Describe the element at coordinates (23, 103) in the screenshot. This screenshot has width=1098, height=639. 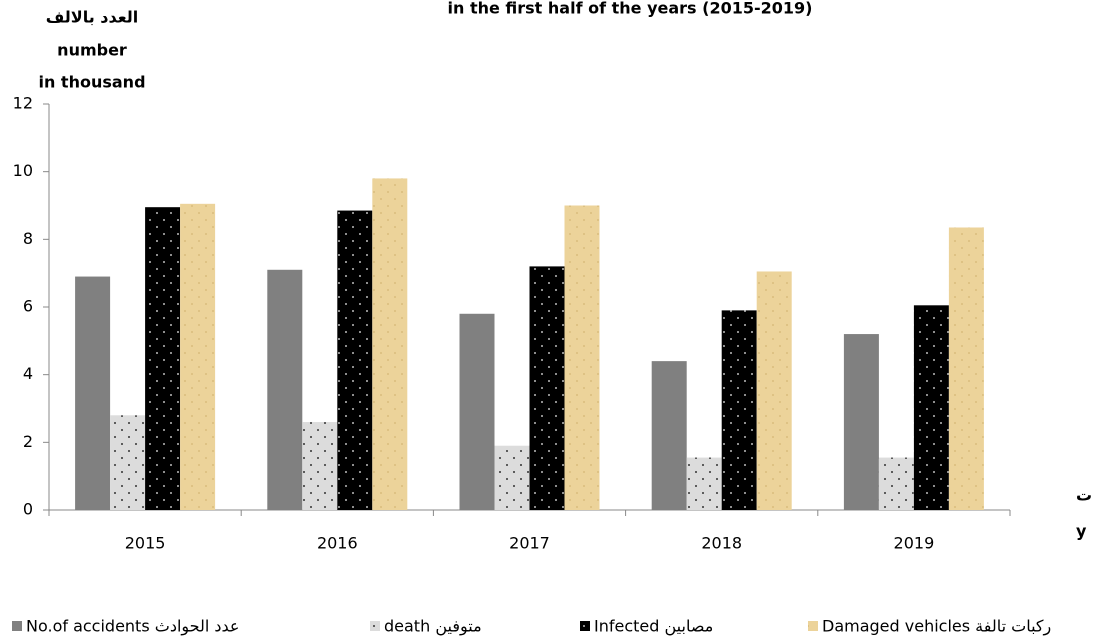
I see `y-tick-label: 12` at that location.